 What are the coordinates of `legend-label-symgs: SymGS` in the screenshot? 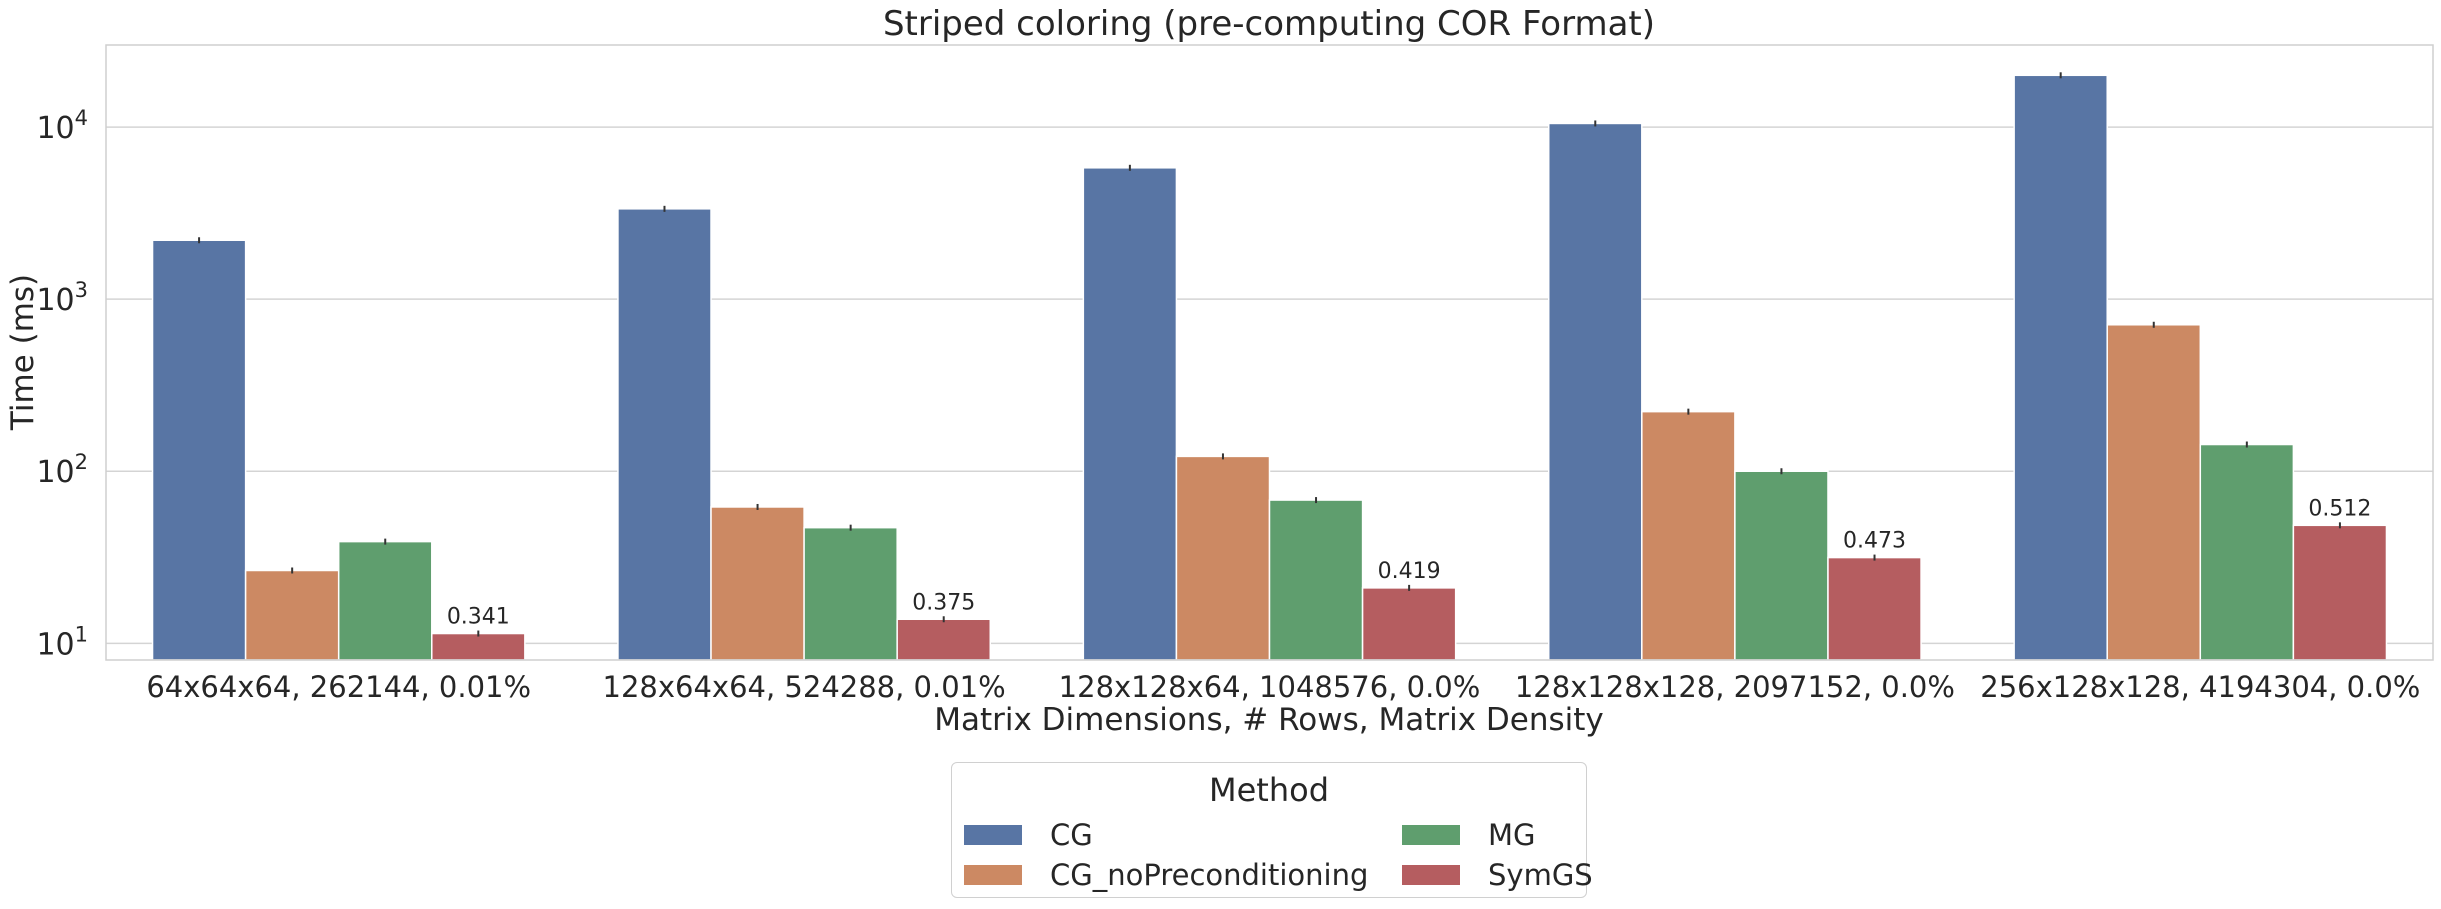 It's located at (1540, 875).